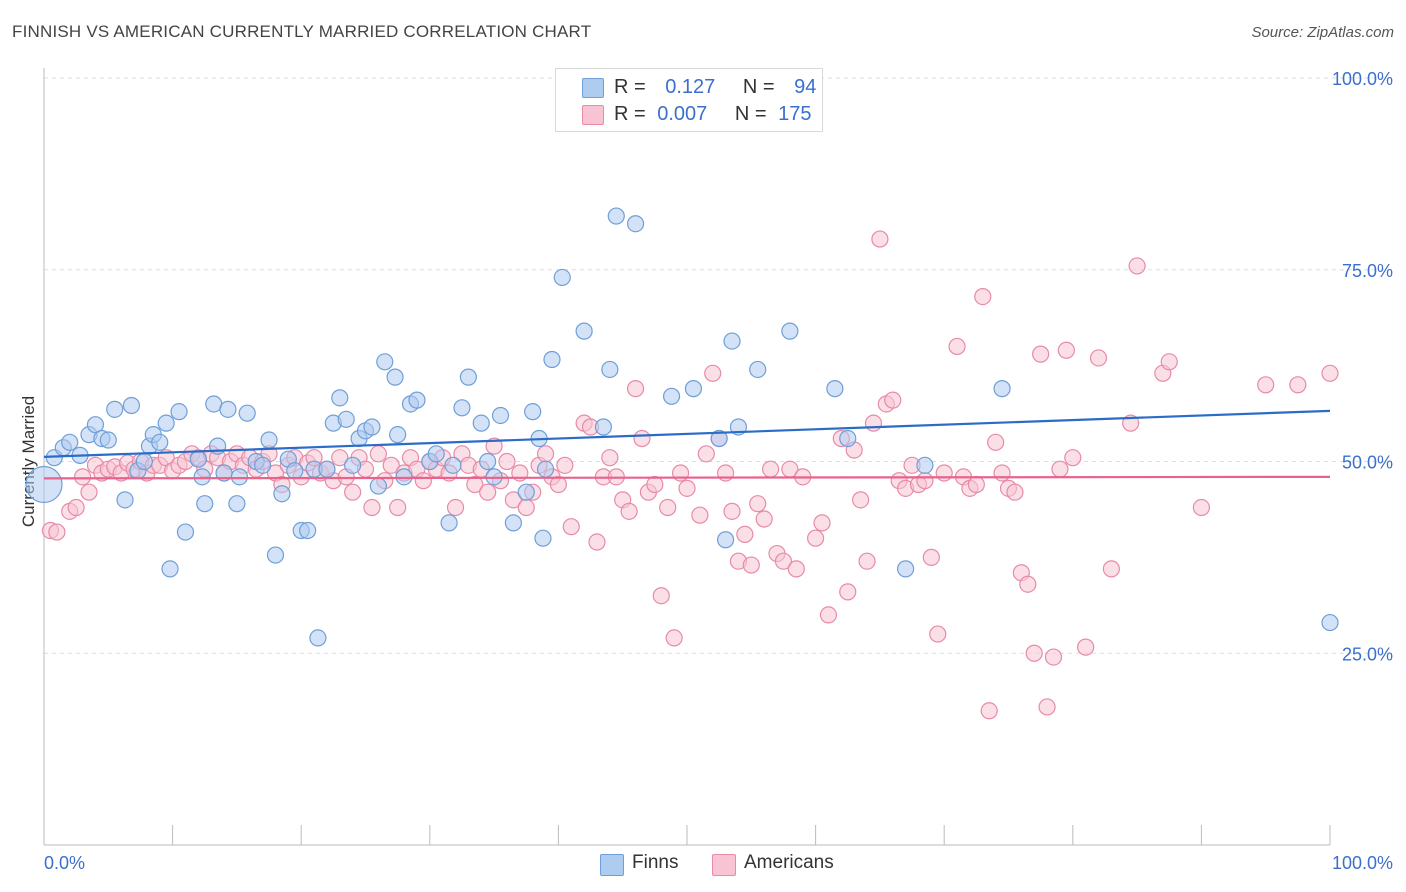  What do you see at coordinates (593, 88) in the screenshot?
I see `finns-swatch` at bounding box center [593, 88].